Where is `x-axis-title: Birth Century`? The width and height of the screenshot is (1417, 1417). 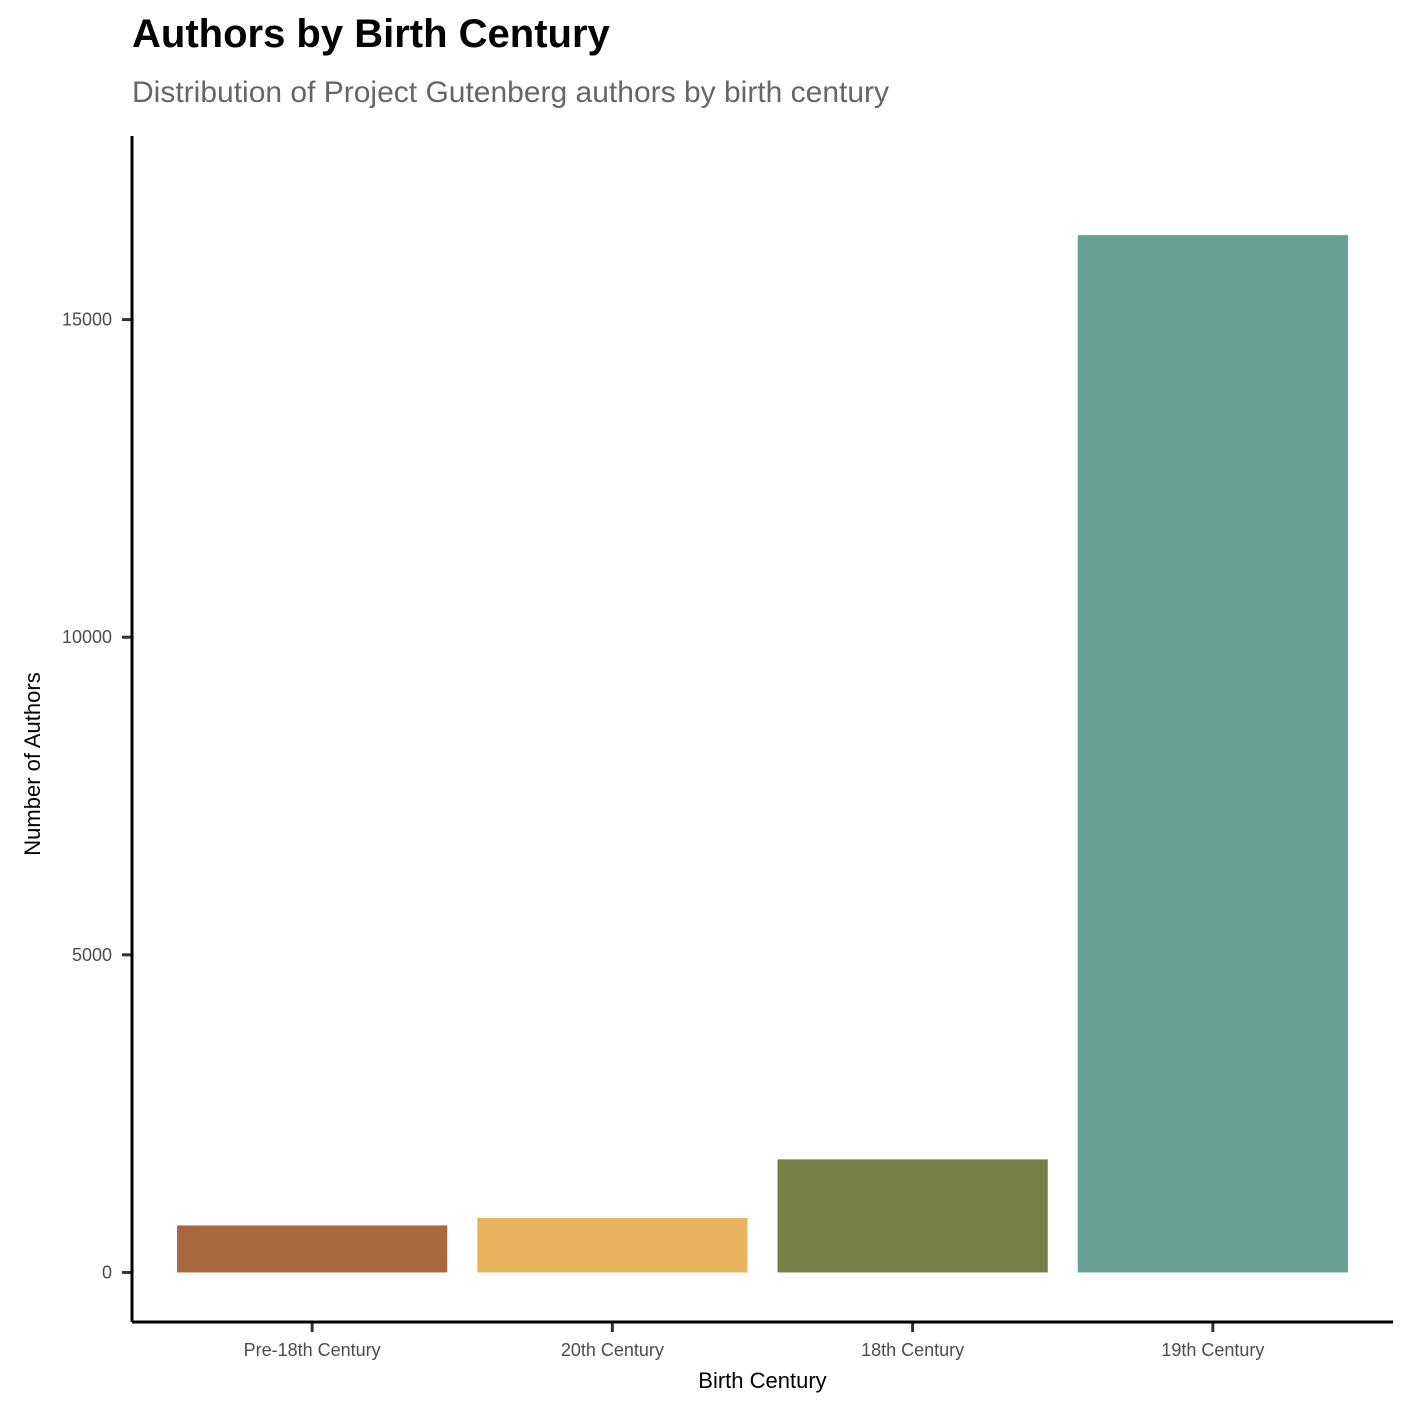 x-axis-title: Birth Century is located at coordinates (762, 1380).